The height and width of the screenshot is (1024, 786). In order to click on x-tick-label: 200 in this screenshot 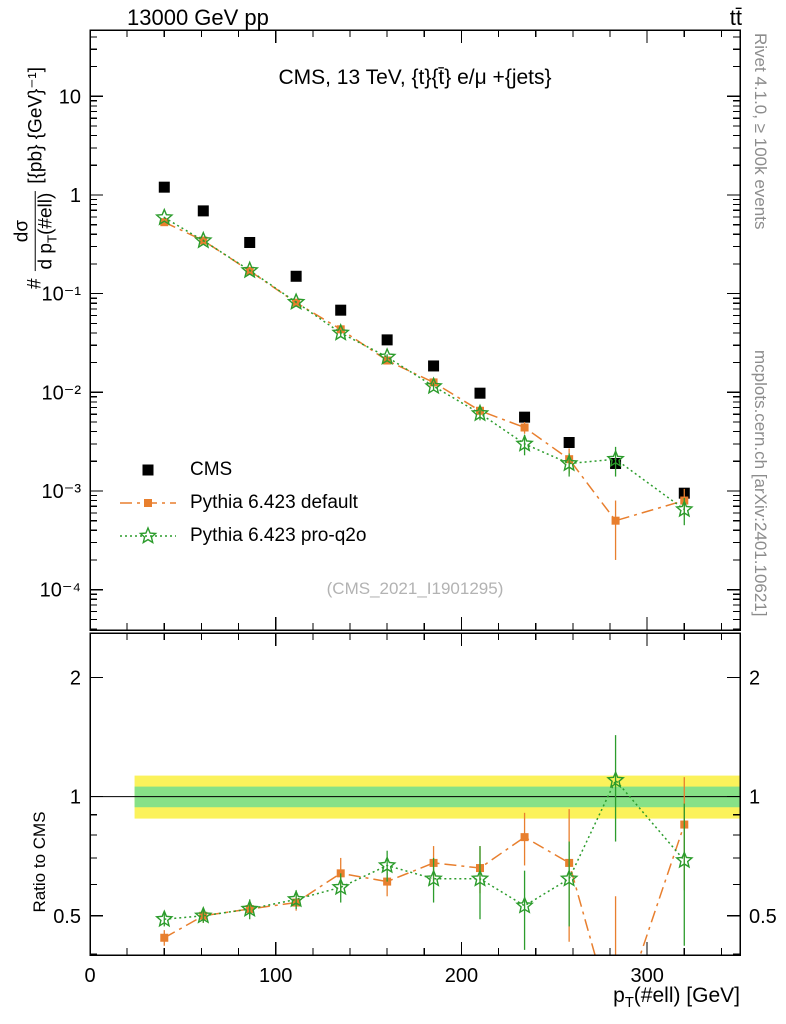, I will do `click(461, 976)`.